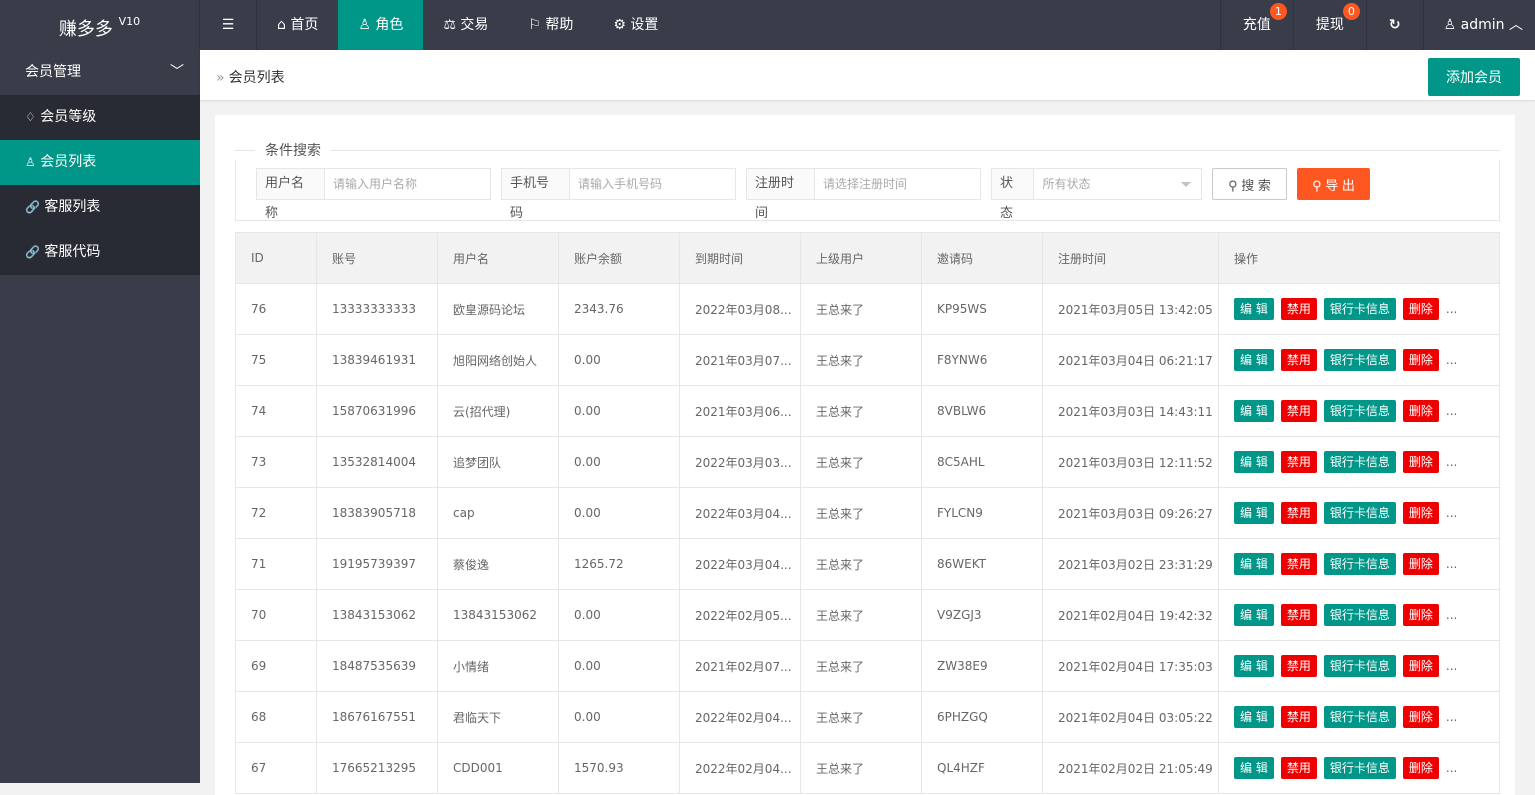  Describe the element at coordinates (1249, 184) in the screenshot. I see `search-button: ⚲ 搜 索` at that location.